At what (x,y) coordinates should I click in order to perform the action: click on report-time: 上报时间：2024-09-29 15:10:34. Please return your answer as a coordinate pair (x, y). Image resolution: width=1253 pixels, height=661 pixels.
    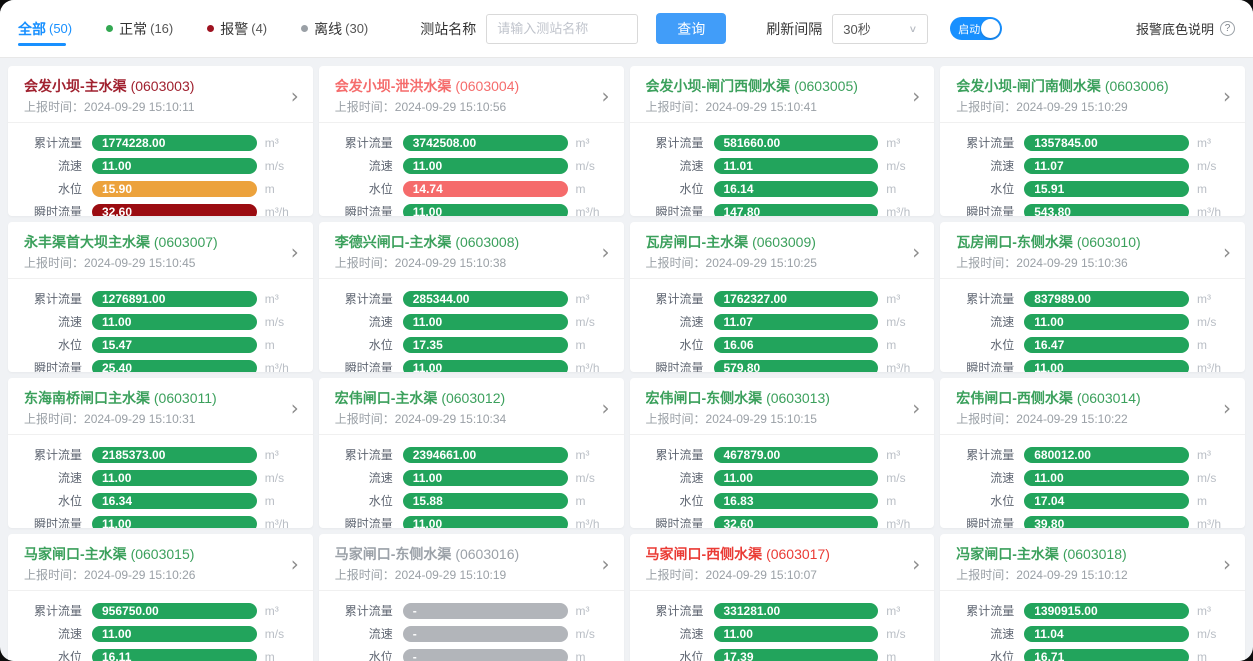
    Looking at the image, I should click on (471, 418).